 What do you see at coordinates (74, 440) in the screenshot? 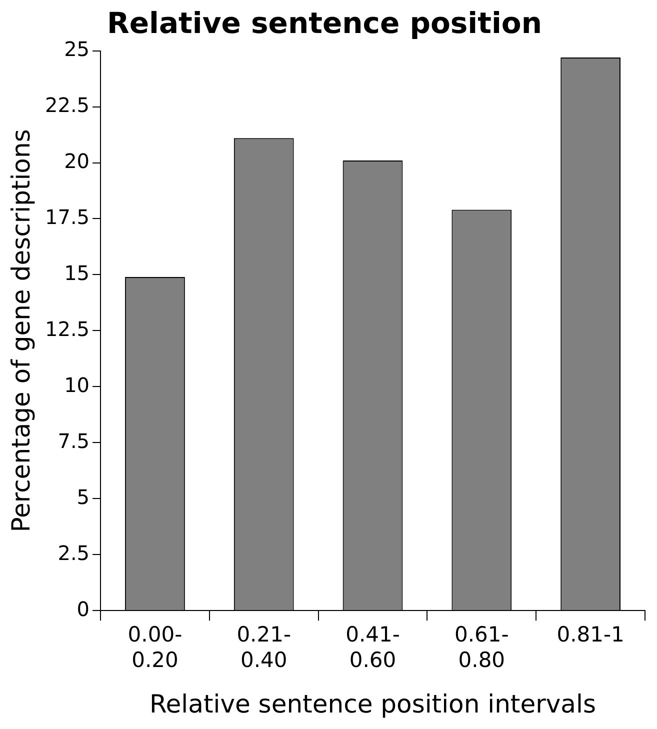
I see `y-tick-label: 7.5` at bounding box center [74, 440].